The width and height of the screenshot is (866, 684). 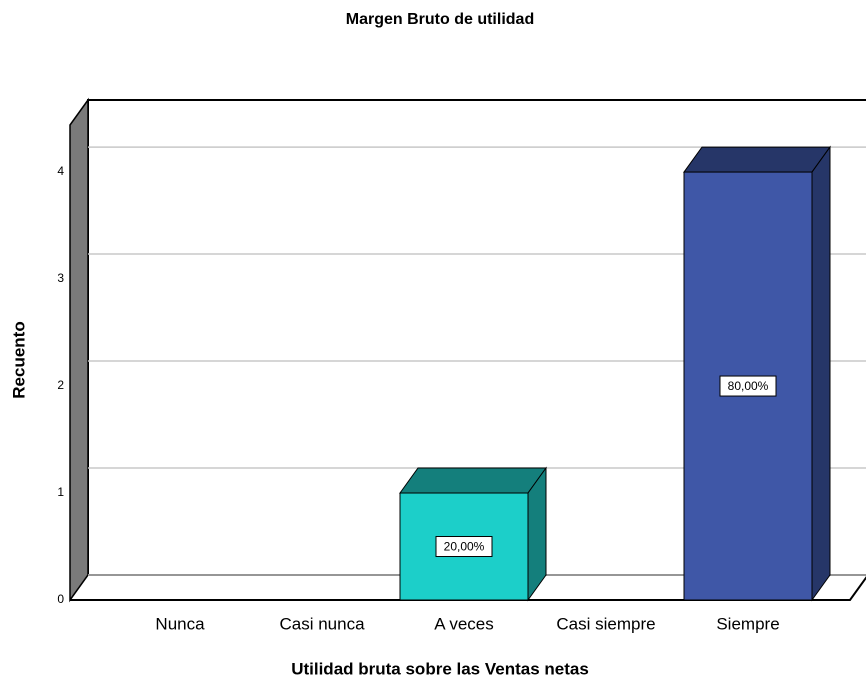 I want to click on x-tick-label: Siempre, so click(x=747, y=623).